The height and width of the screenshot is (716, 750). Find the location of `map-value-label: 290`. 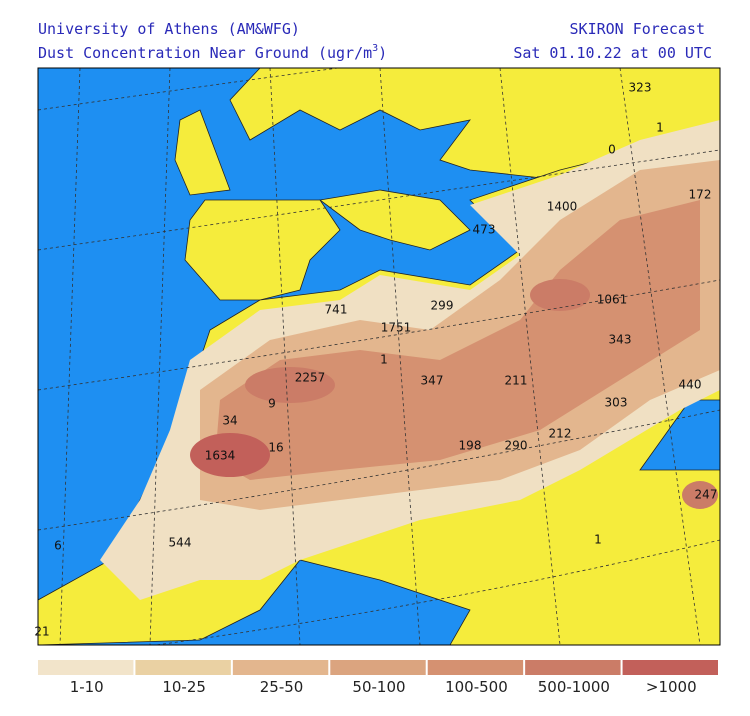

map-value-label: 290 is located at coordinates (516, 446).